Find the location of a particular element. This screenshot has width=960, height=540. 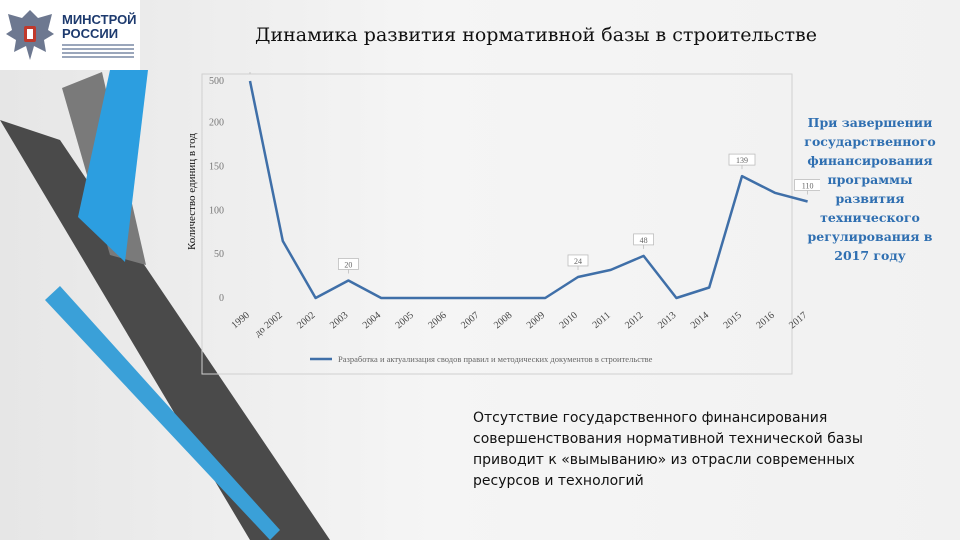

x-tick-label: 2013 is located at coordinates (667, 320).